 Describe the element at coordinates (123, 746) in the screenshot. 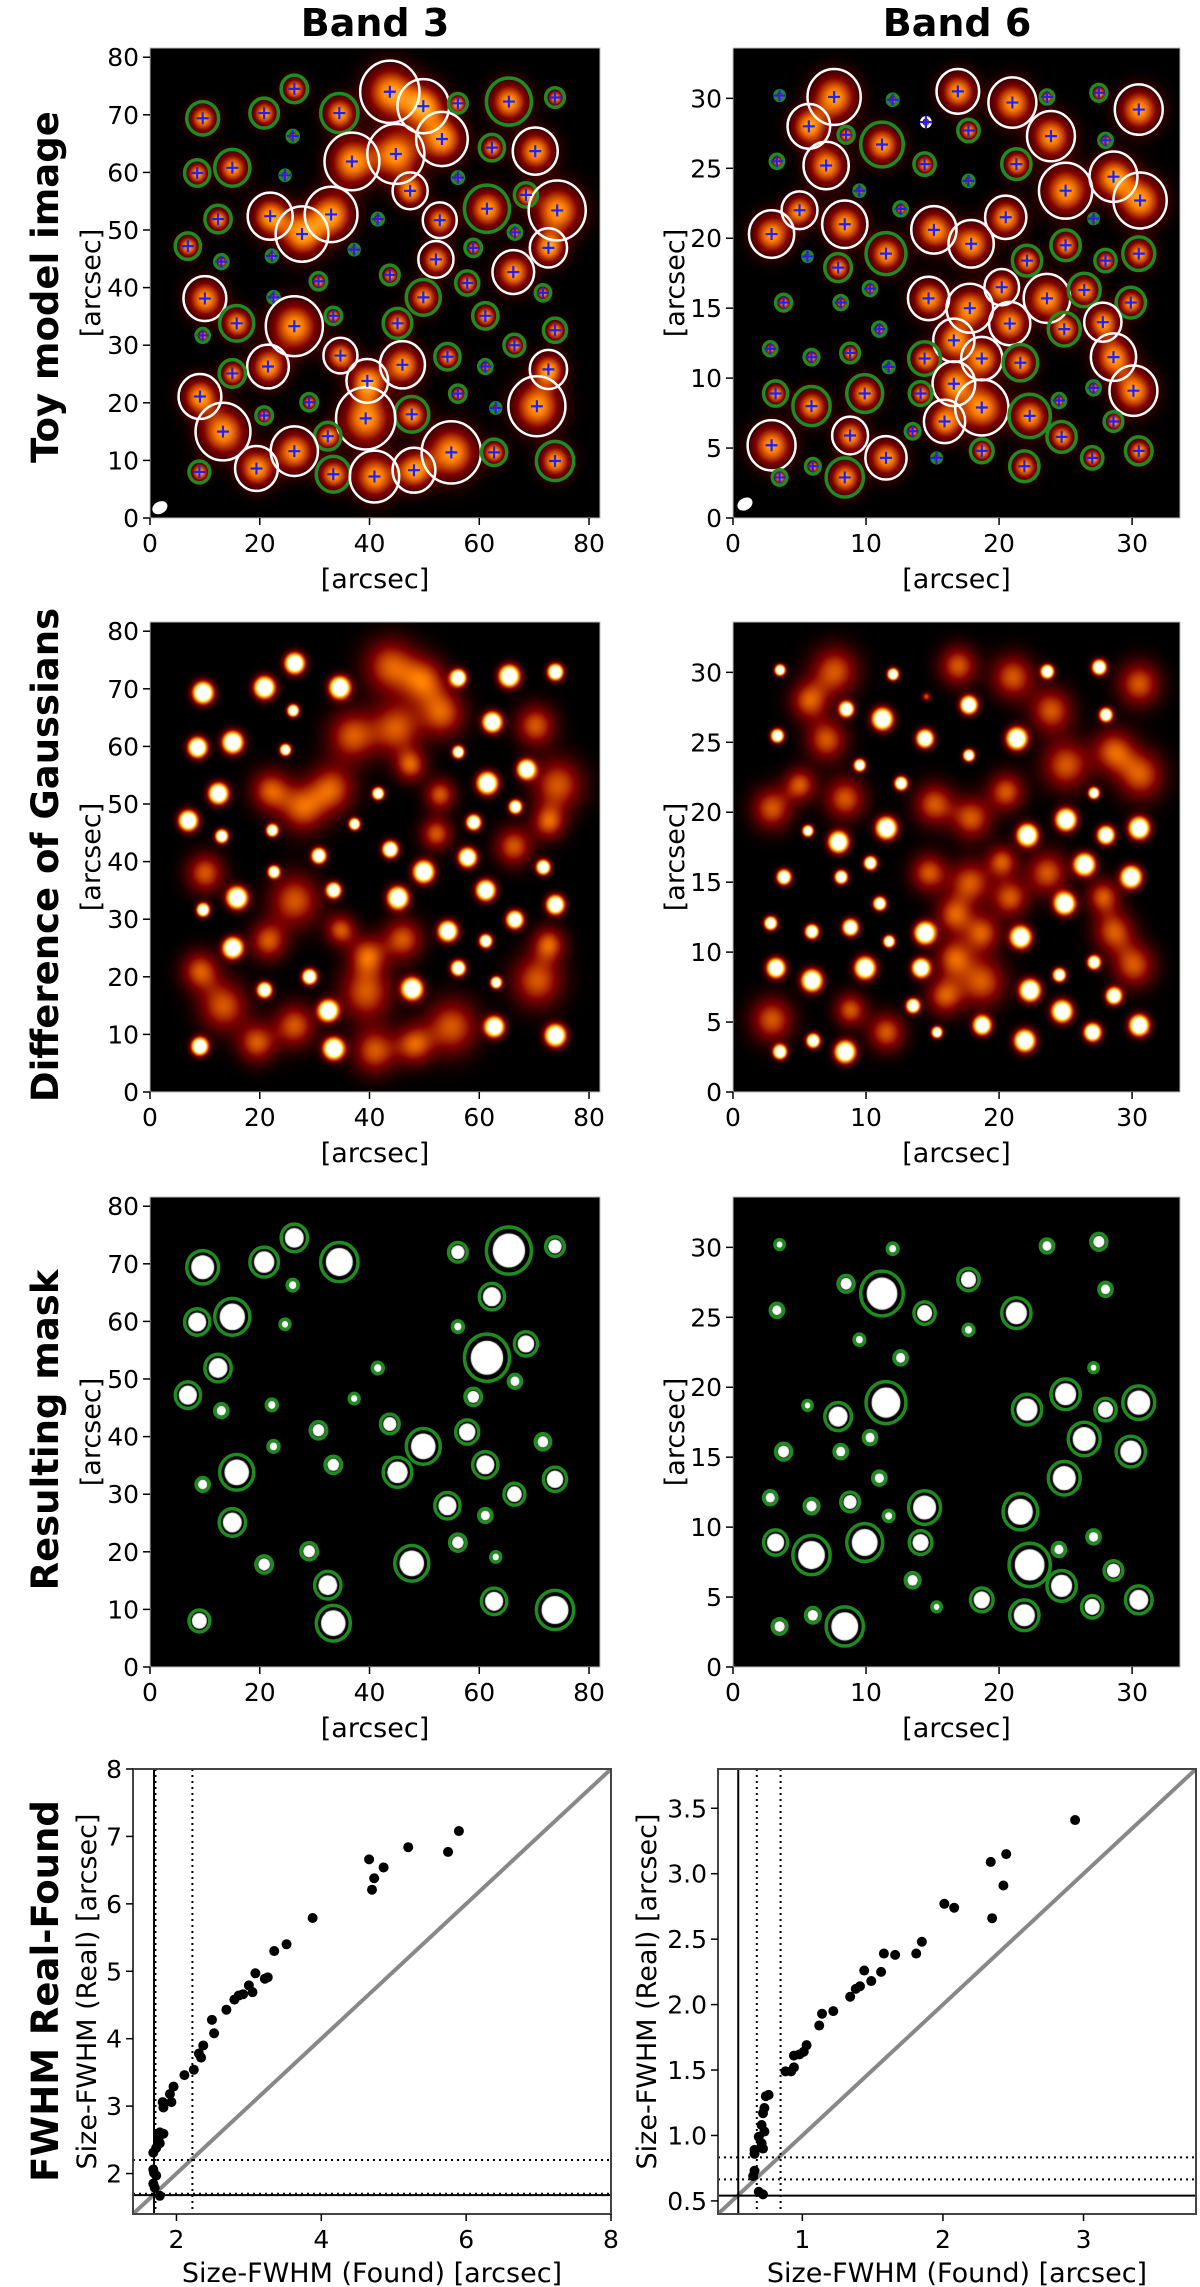

I see `y-tick-label: 60` at that location.